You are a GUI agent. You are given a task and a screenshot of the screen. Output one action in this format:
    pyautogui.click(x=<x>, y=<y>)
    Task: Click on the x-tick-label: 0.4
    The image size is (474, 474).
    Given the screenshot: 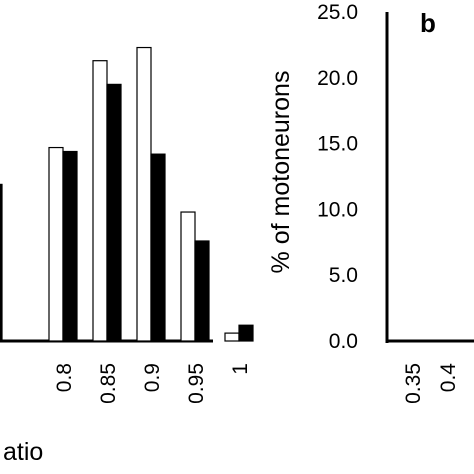 What is the action you would take?
    pyautogui.click(x=448, y=378)
    